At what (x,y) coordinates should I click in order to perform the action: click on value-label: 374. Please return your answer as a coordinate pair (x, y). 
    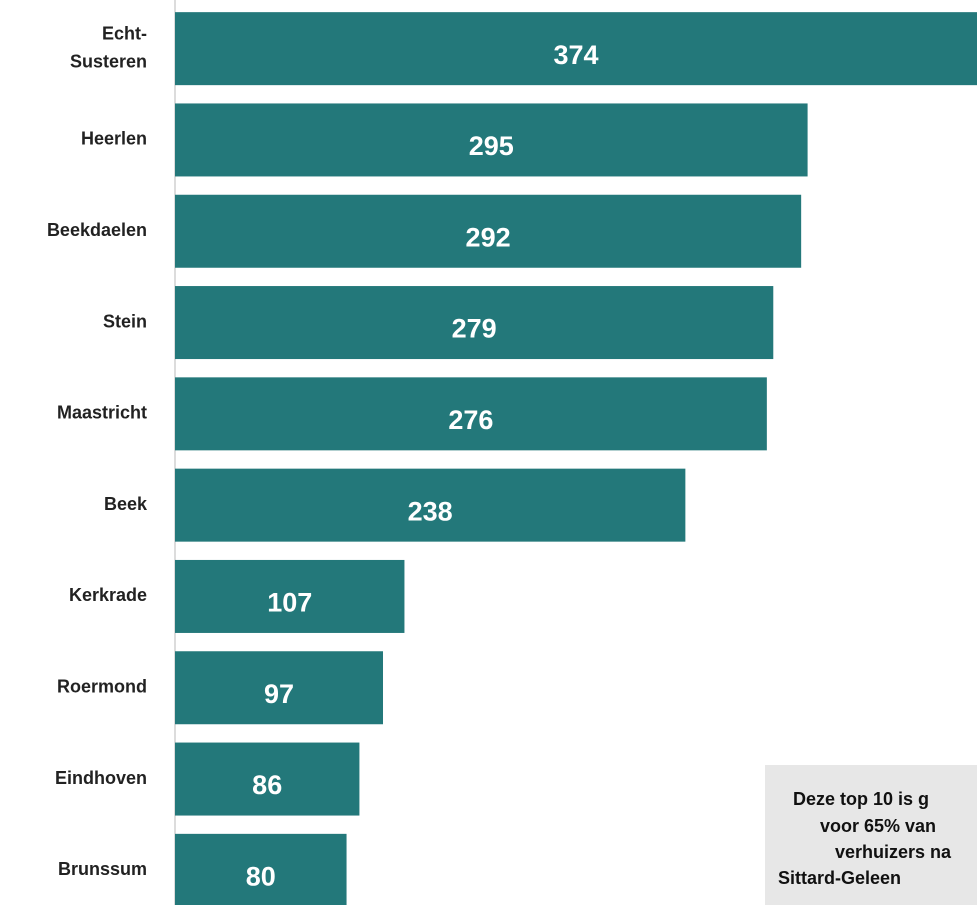
    Looking at the image, I should click on (575, 55).